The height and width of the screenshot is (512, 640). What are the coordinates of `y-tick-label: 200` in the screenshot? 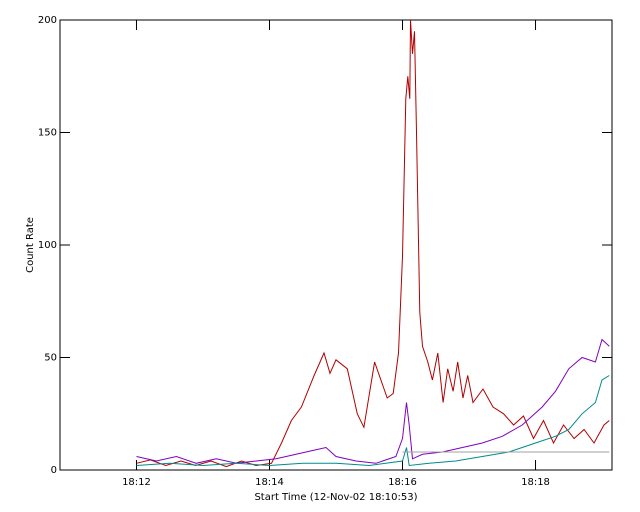 It's located at (47, 20).